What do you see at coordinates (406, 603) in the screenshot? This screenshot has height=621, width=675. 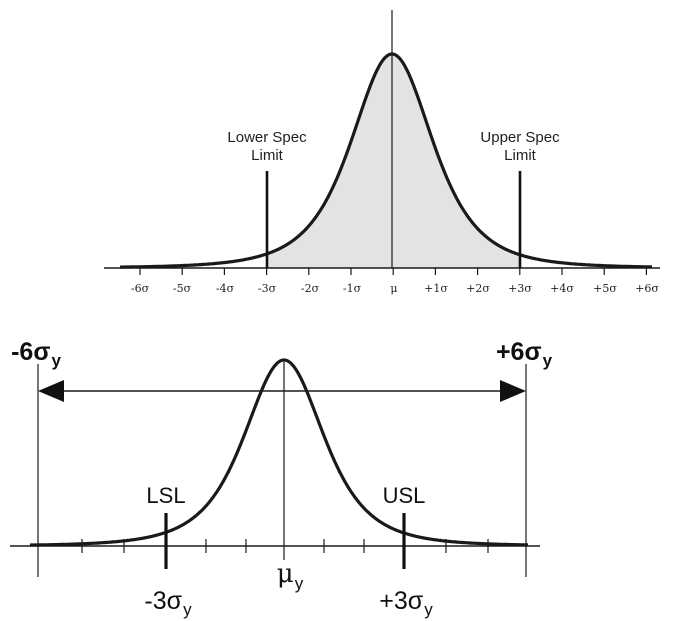 I see `plus-3-sigma-label: +3σy` at bounding box center [406, 603].